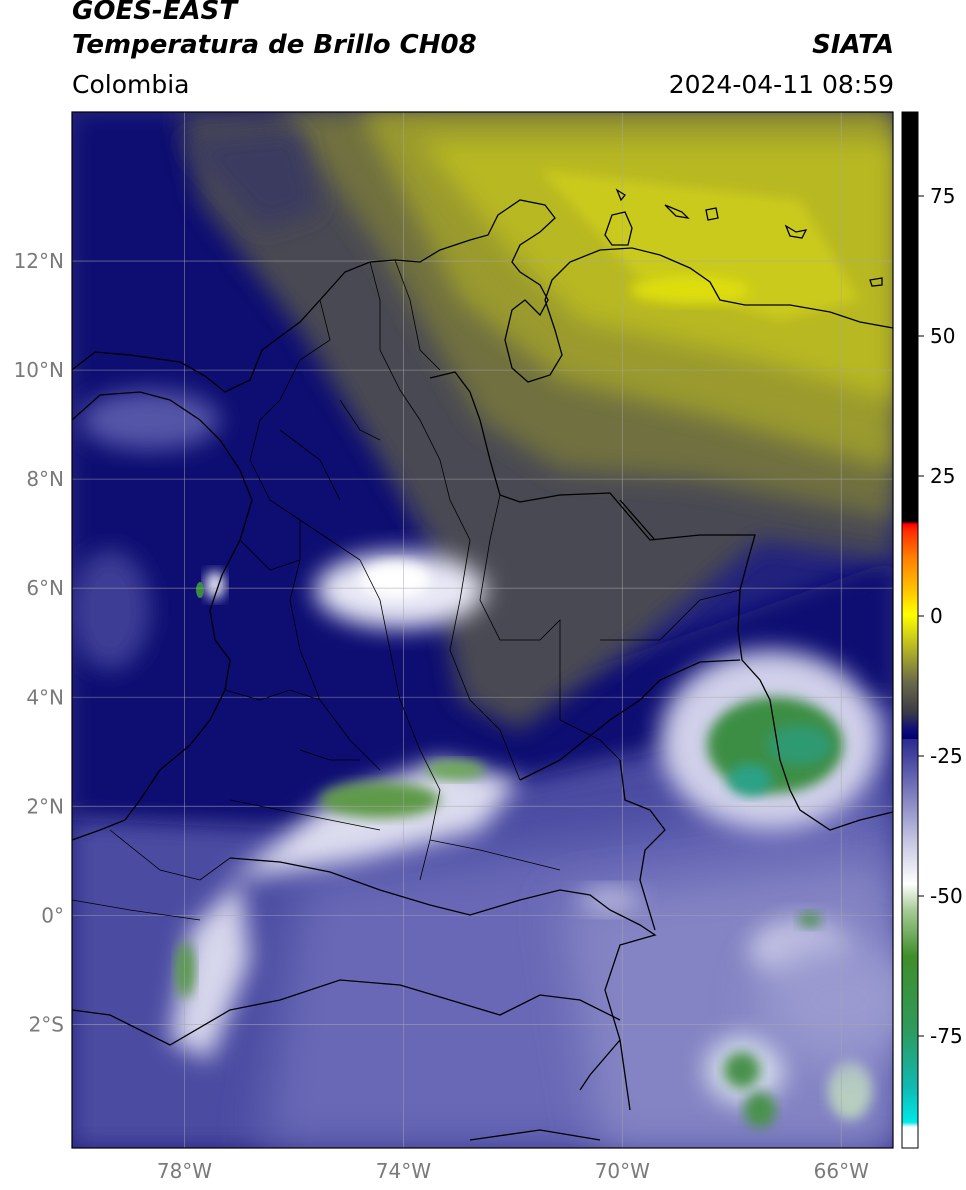 This screenshot has width=966, height=1190. What do you see at coordinates (155, 13) in the screenshot?
I see `satellite-title: GOES-EAST` at bounding box center [155, 13].